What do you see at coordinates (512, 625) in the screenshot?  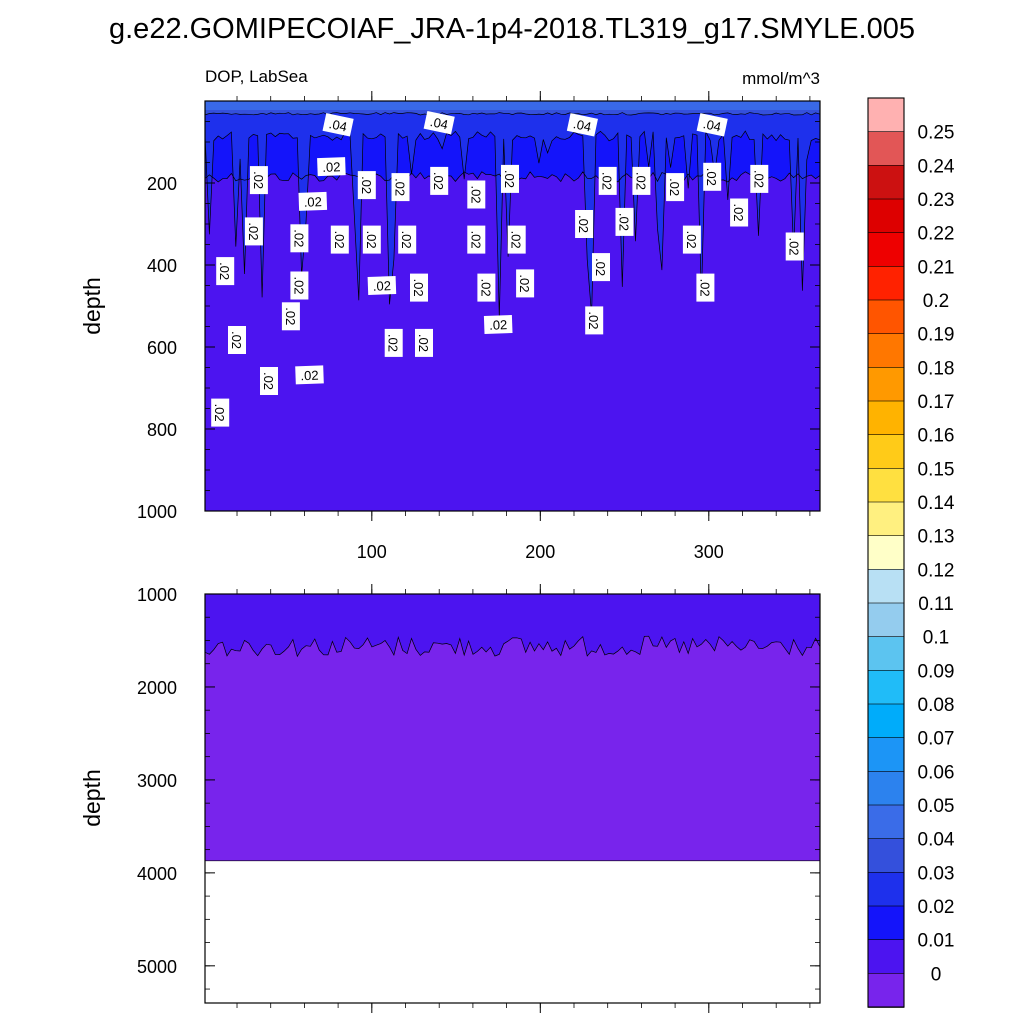 I see `contour-band-0.01` at bounding box center [512, 625].